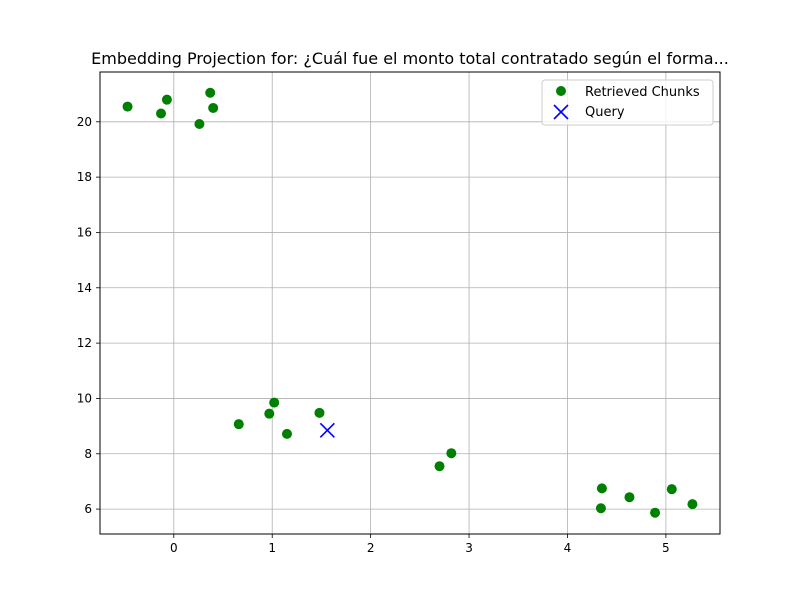  What do you see at coordinates (272, 548) in the screenshot?
I see `x-tick-label: 1` at bounding box center [272, 548].